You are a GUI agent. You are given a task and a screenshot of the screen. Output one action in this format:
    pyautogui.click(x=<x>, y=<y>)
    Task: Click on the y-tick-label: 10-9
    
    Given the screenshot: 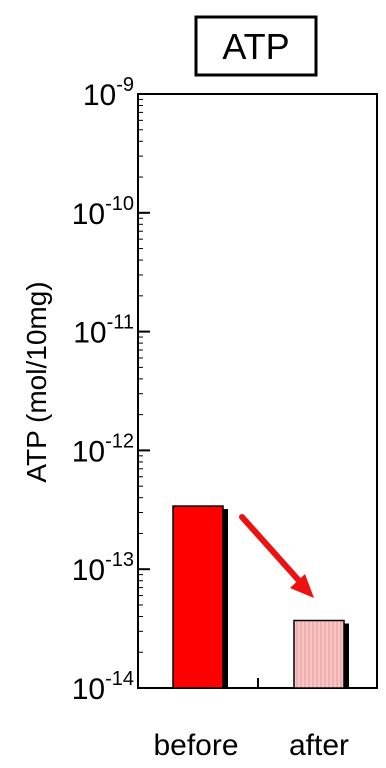 What is the action you would take?
    pyautogui.click(x=108, y=93)
    